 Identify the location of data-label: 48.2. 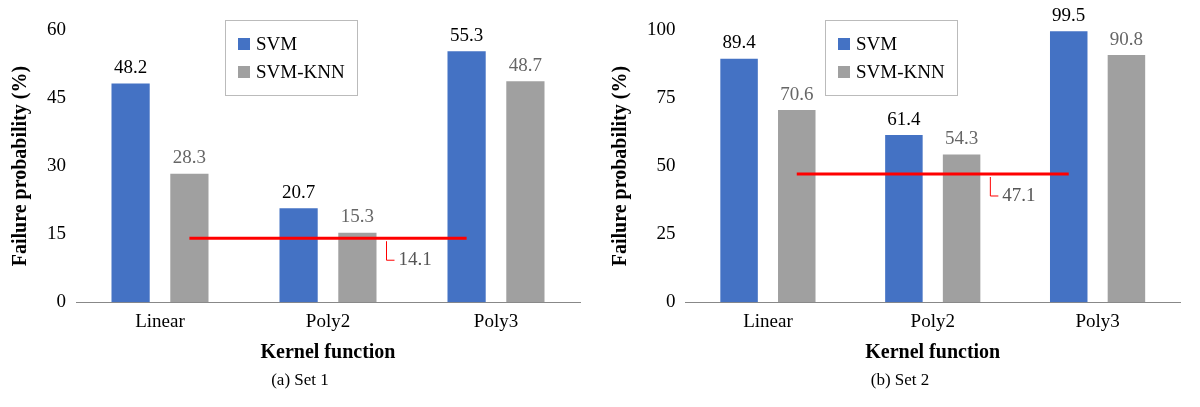
(130, 67).